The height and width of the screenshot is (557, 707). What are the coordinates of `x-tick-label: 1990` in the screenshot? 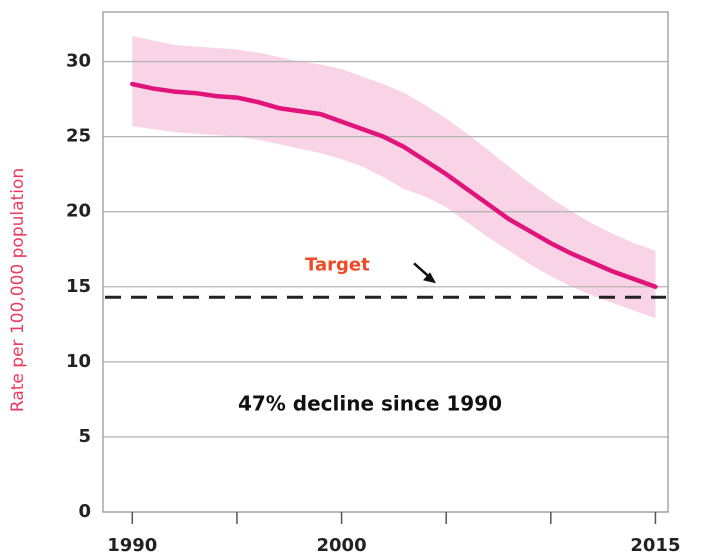 It's located at (132, 545).